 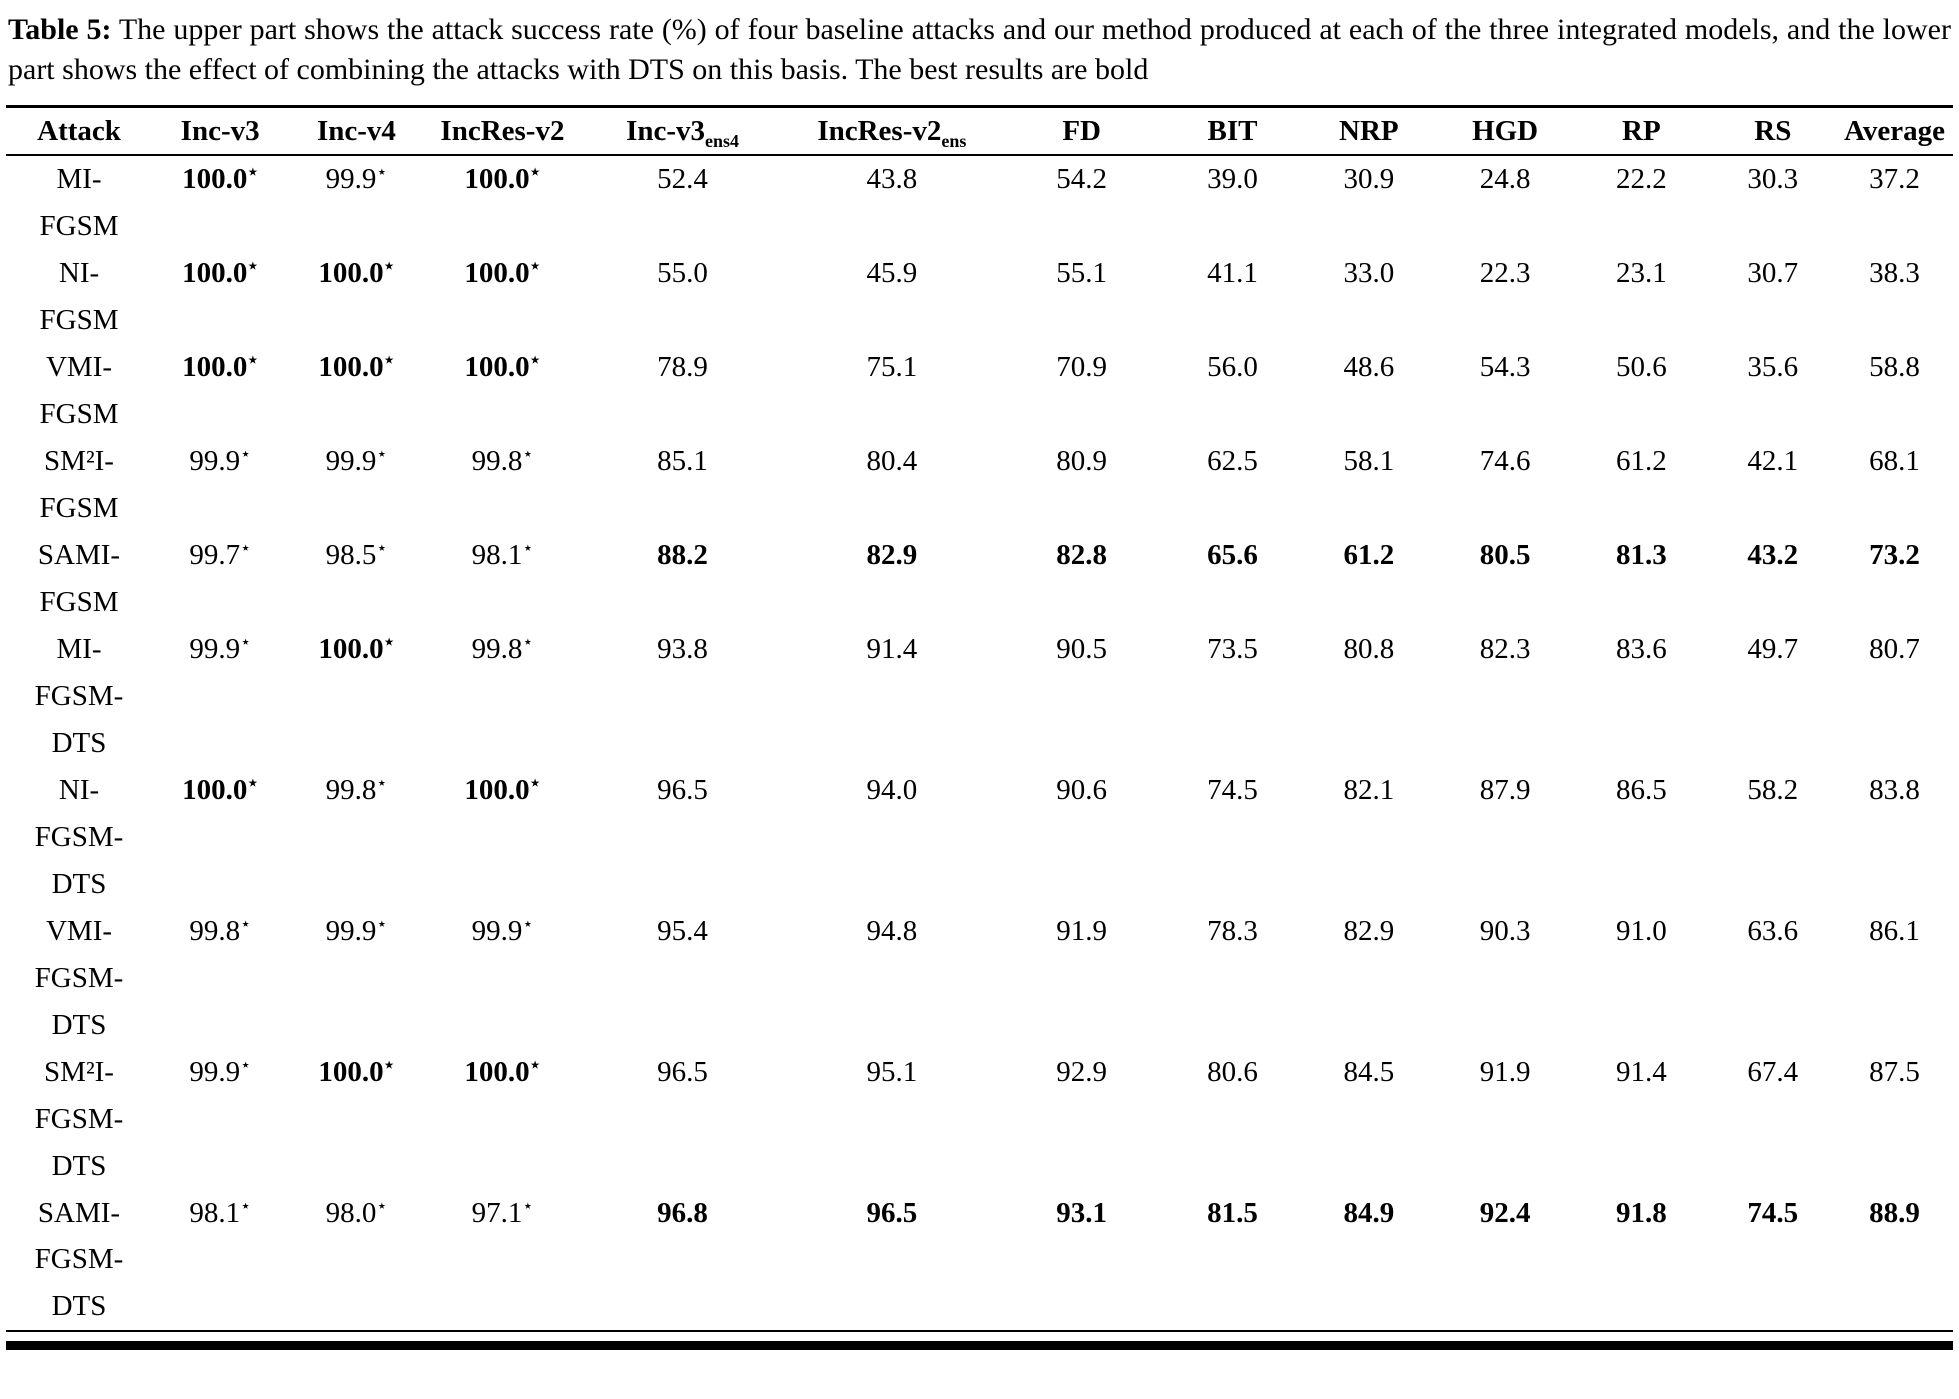 What do you see at coordinates (682, 367) in the screenshot?
I see `cell-vmi-fgsm-inc-v3ens4: 78.9` at bounding box center [682, 367].